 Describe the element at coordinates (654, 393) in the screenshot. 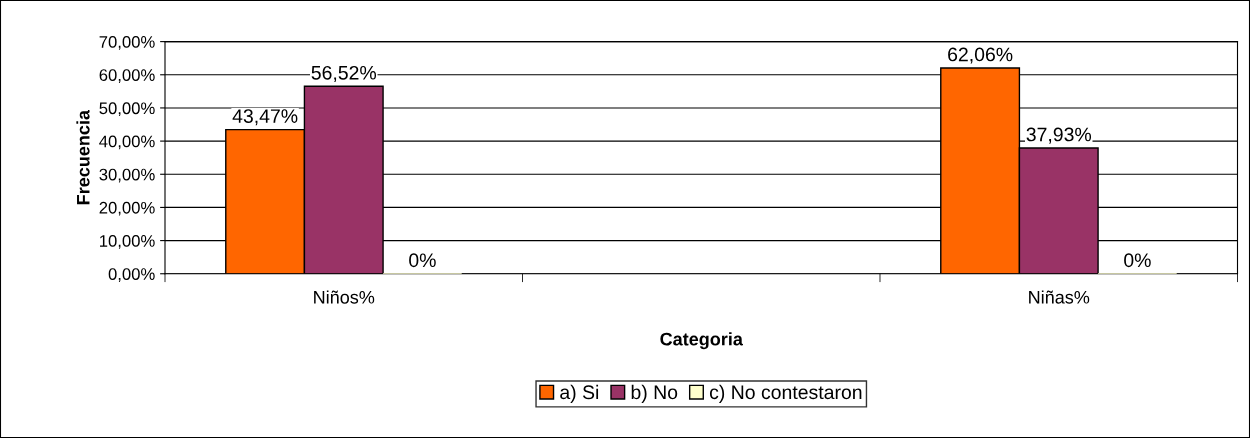

I see `legend-label: b) No` at that location.